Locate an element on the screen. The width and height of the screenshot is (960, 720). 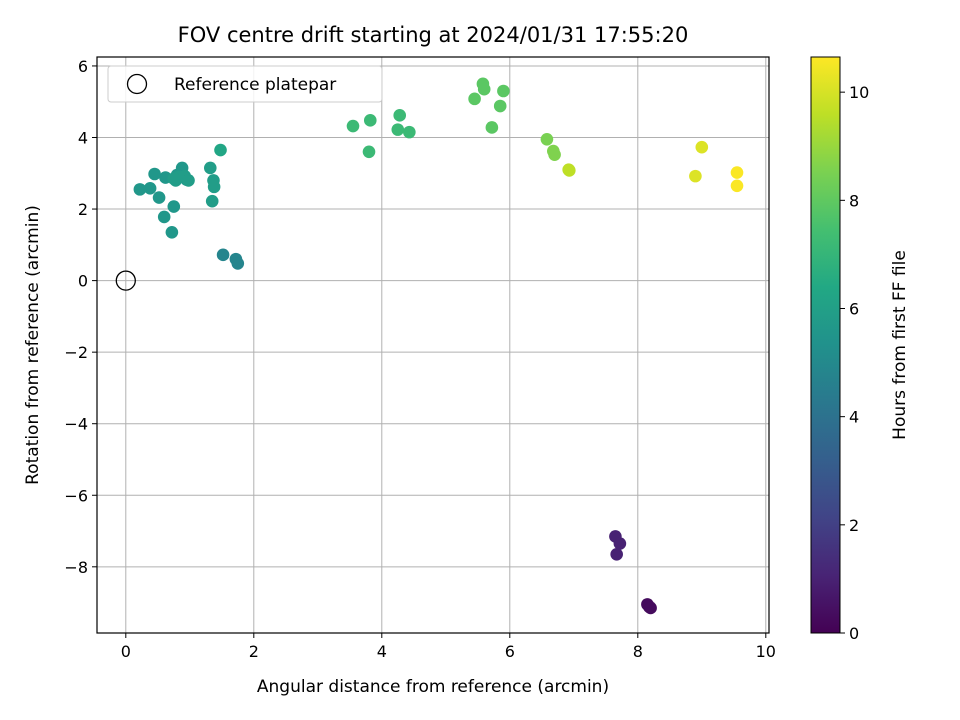
colorbar: 0 2 4 6 8 10 Hours from first FF file is located at coordinates (860, 349).